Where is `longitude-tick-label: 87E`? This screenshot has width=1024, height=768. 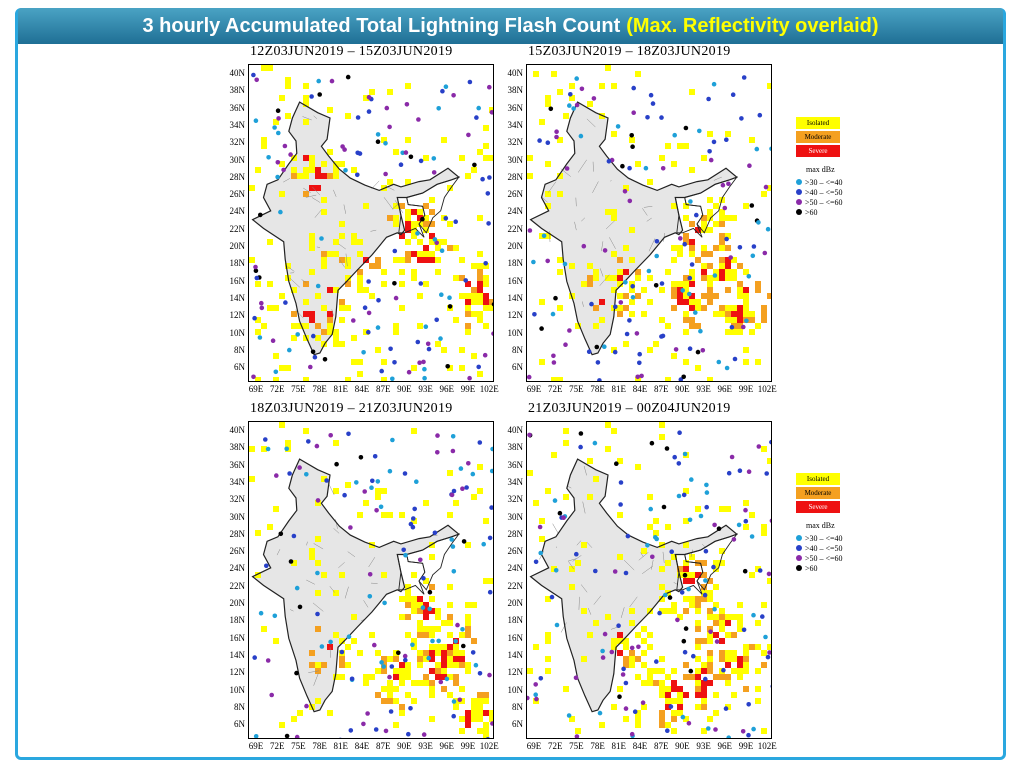 longitude-tick-label: 87E is located at coordinates (661, 389).